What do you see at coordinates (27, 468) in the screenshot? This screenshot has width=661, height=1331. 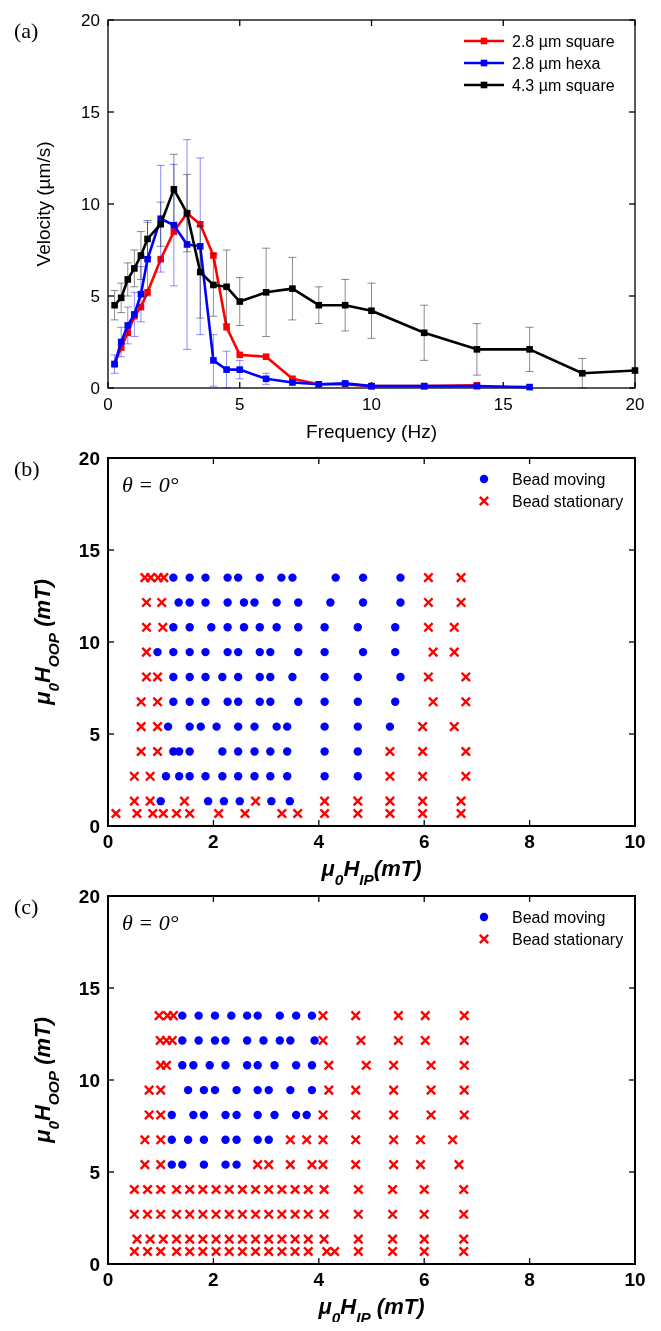 I see `chart-title: (b)` at bounding box center [27, 468].